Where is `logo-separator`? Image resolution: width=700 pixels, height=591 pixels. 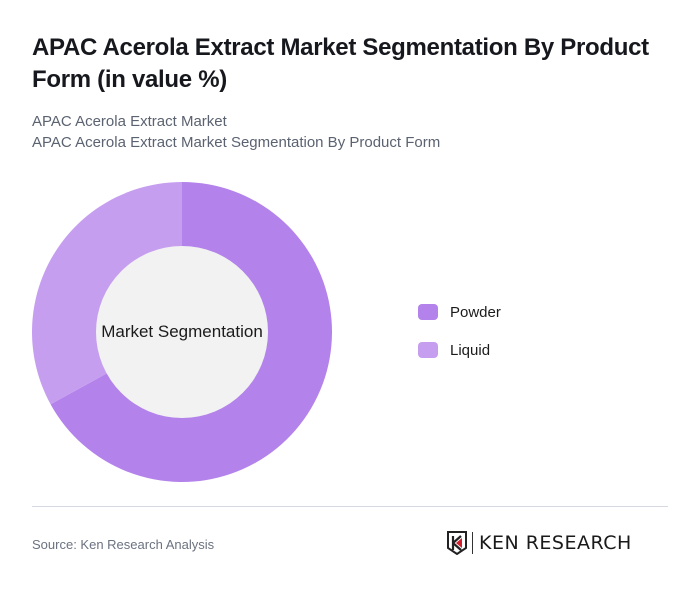
logo-separator is located at coordinates (472, 543).